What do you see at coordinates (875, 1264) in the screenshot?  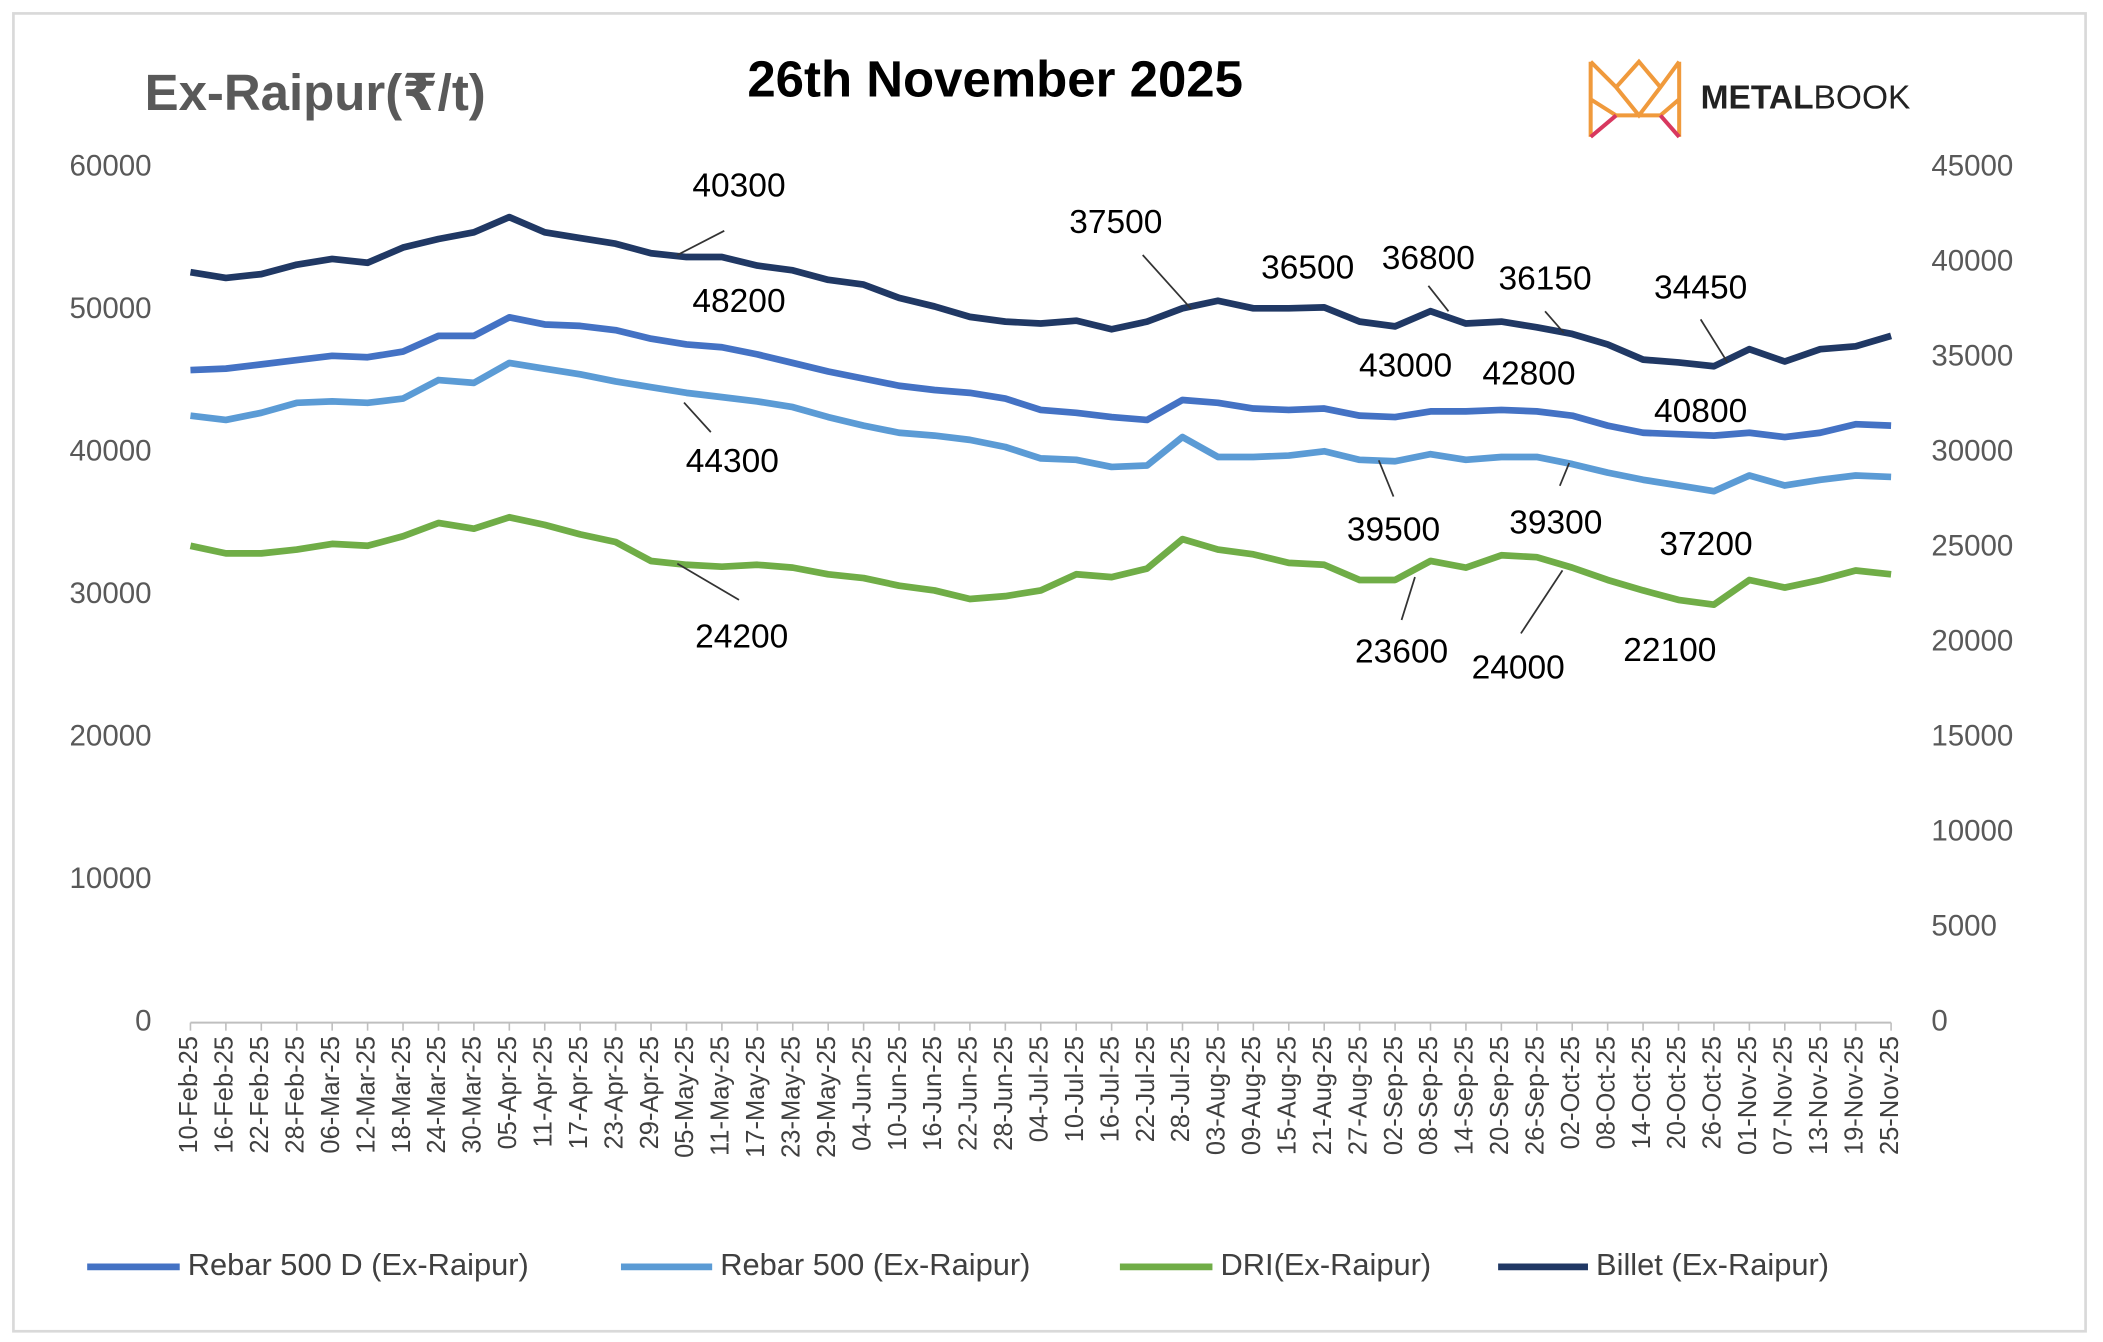 I see `legend-label: Rebar 500 (Ex-Raipur)` at bounding box center [875, 1264].